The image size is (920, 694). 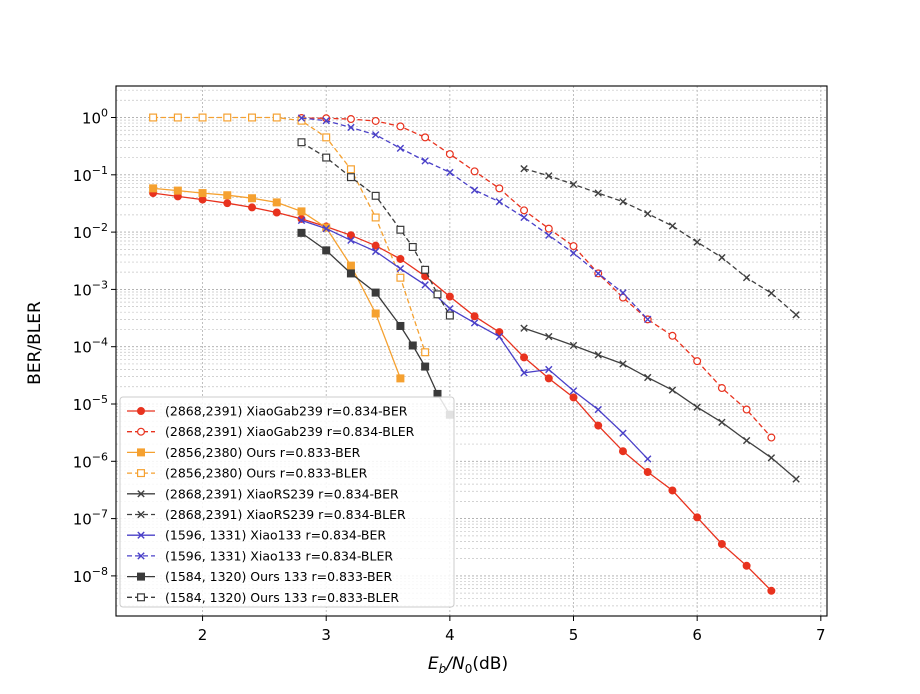 I want to click on x-tick-label: 2, so click(x=203, y=635).